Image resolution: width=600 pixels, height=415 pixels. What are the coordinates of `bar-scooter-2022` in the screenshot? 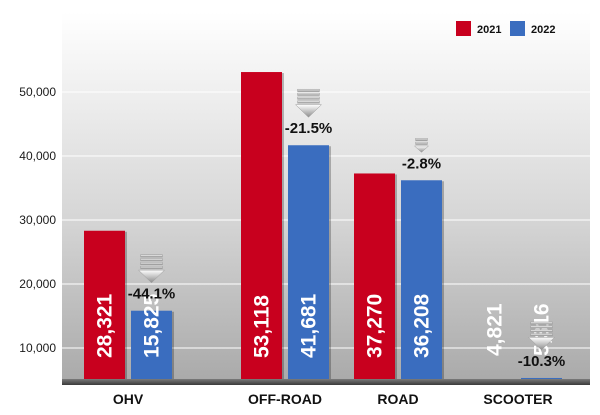 It's located at (541, 378).